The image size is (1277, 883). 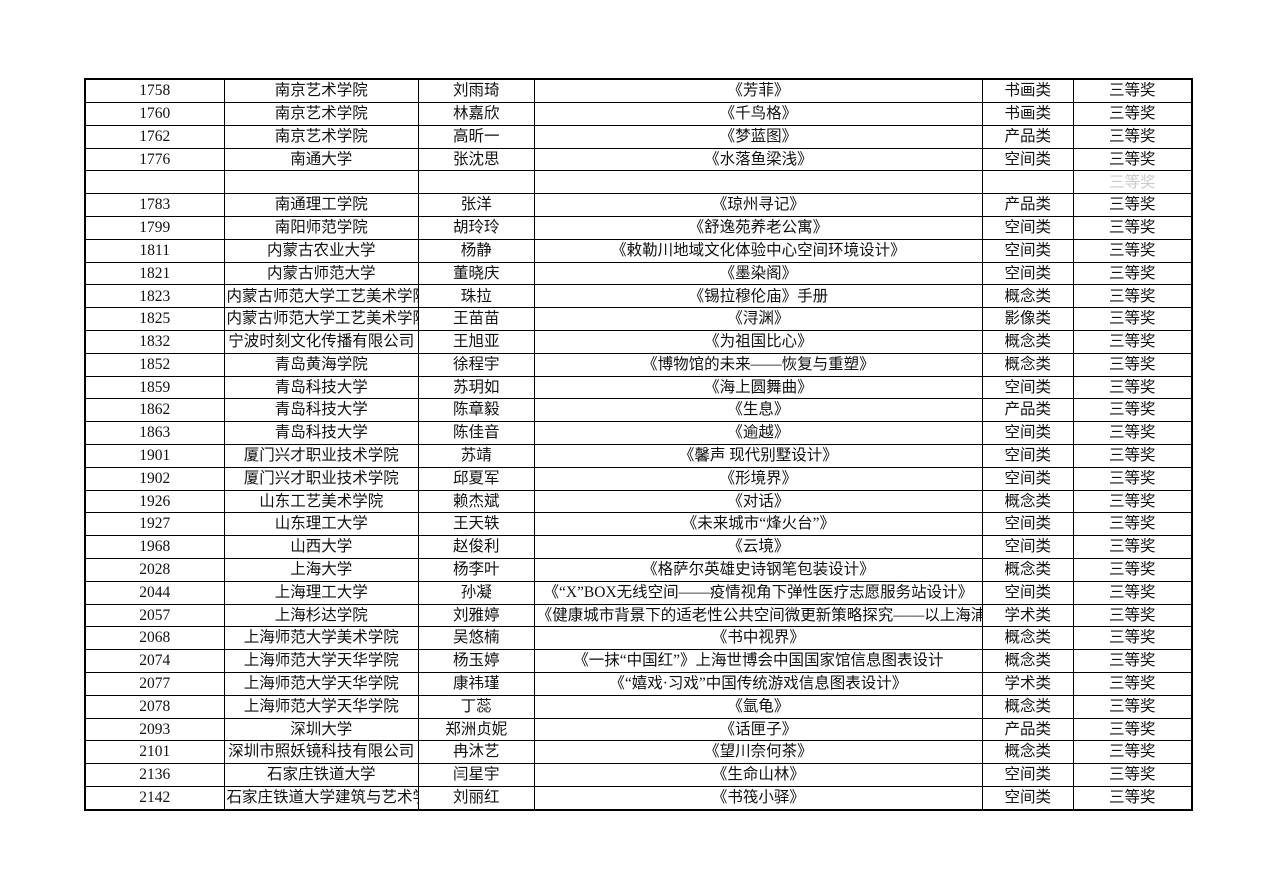 I want to click on cell-entry-number: 1821, so click(x=154, y=273).